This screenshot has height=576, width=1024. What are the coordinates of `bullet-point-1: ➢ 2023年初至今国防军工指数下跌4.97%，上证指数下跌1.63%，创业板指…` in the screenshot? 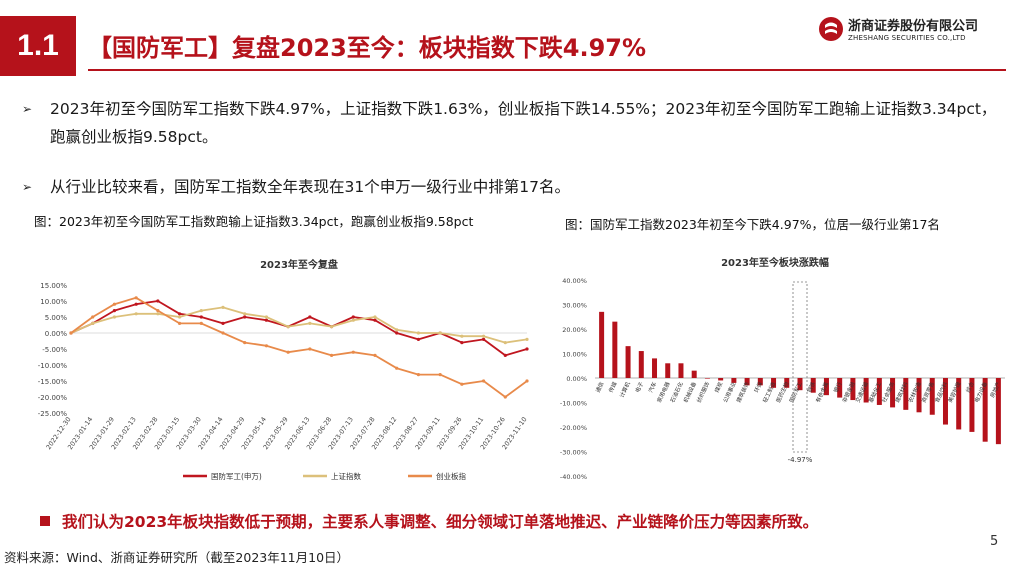 It's located at (512, 125).